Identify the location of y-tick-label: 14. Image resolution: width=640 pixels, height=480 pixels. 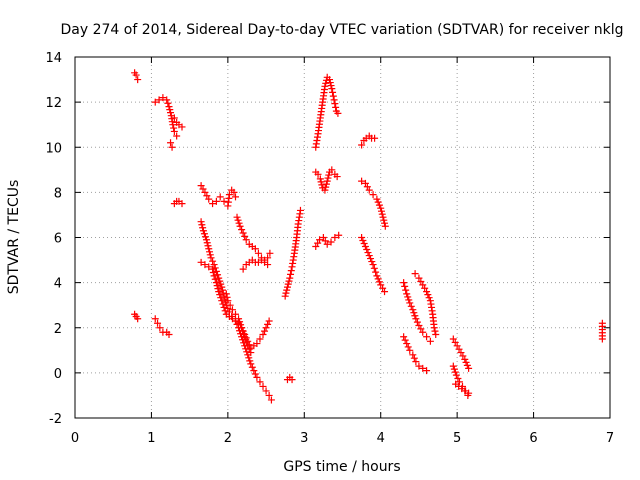
(53, 58).